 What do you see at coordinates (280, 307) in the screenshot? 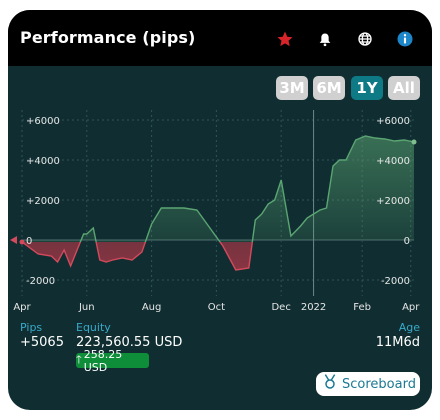
I see `x-tick-label: Dec` at bounding box center [280, 307].